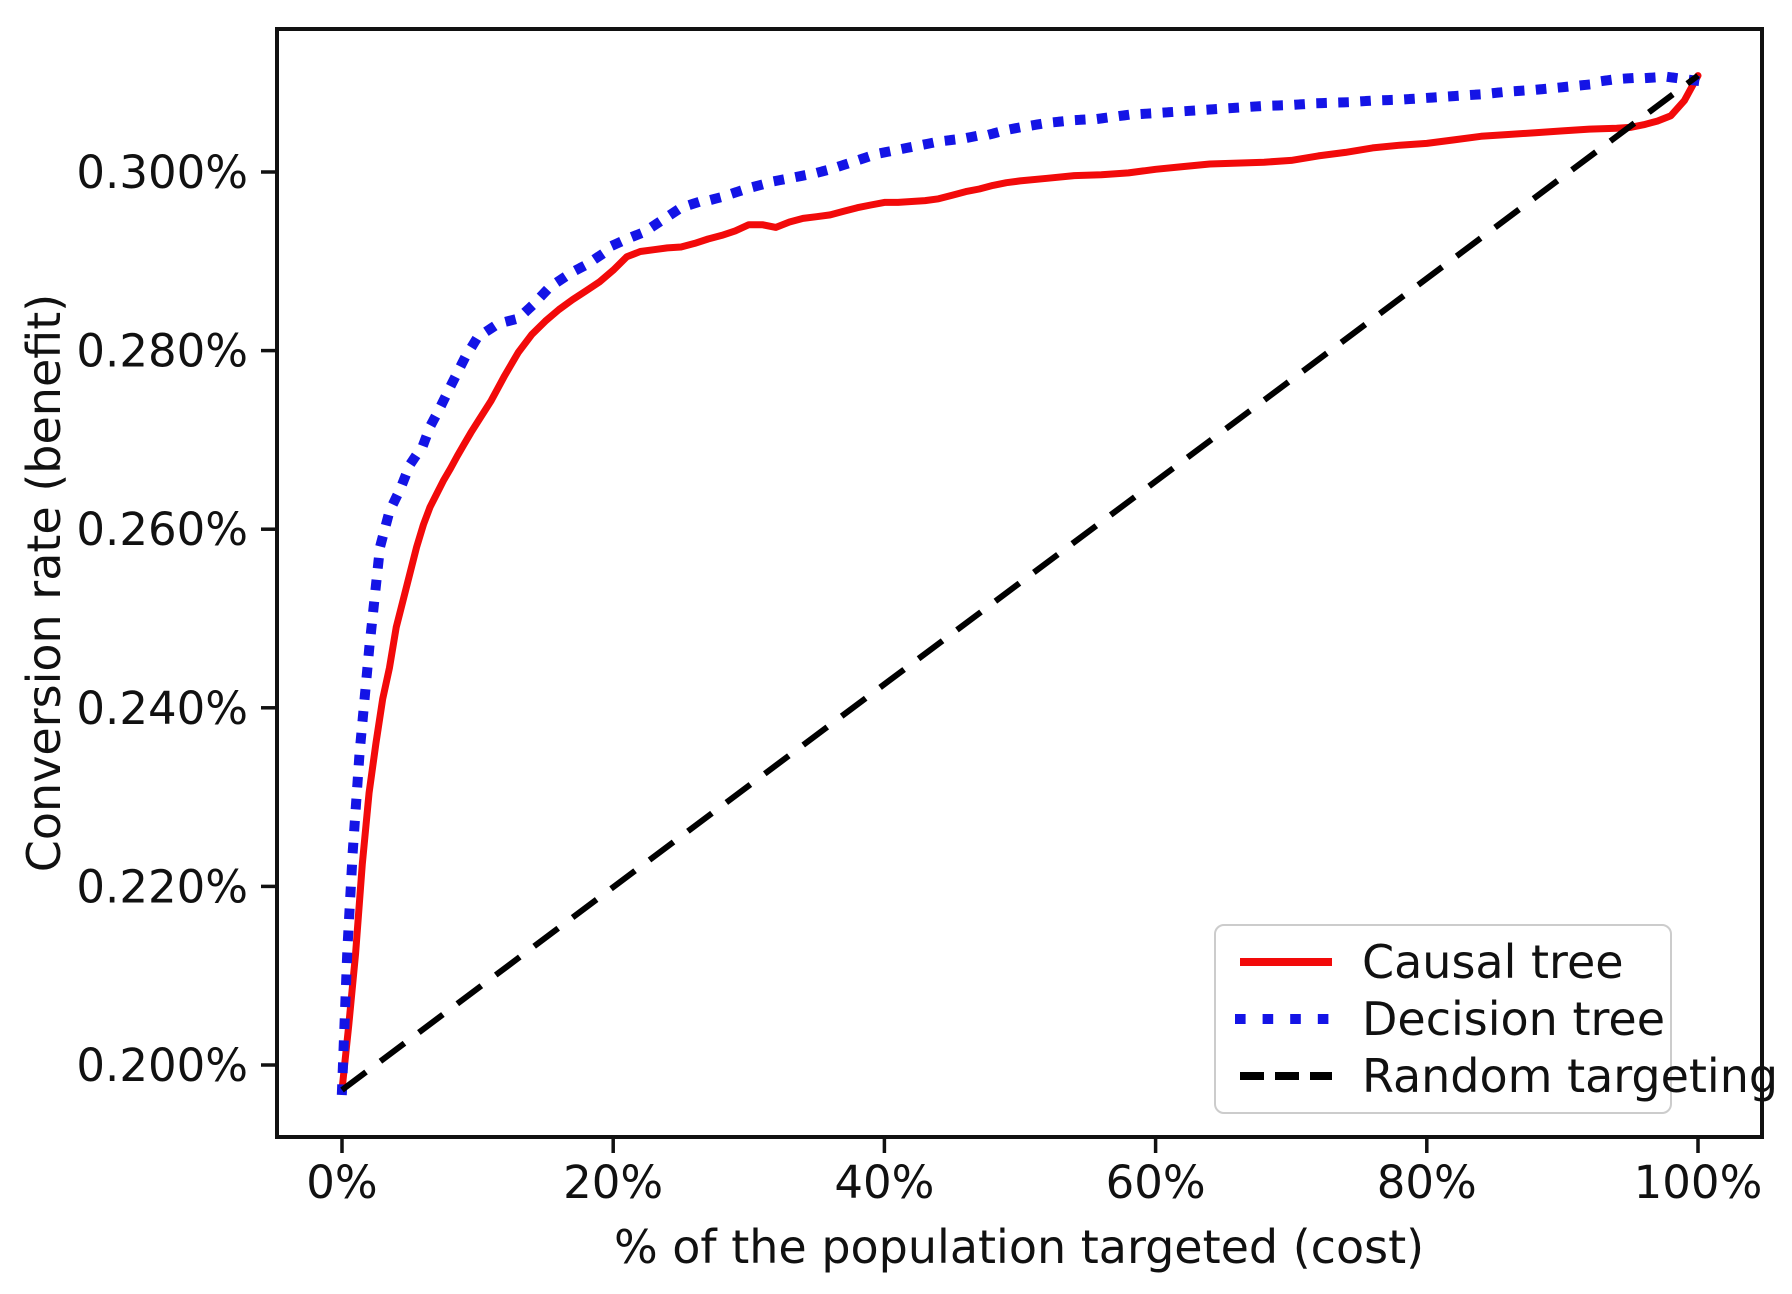 The height and width of the screenshot is (1294, 1792). Describe the element at coordinates (1286, 962) in the screenshot. I see `legend-swatch-solid-line` at that location.